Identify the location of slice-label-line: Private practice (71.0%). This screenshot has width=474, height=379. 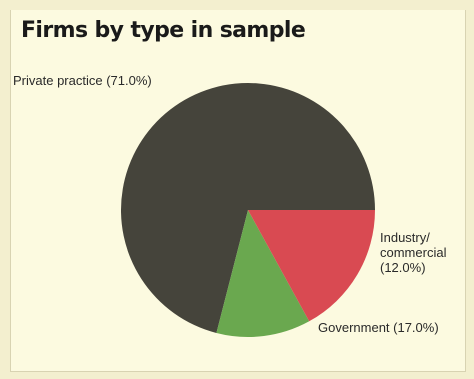
(82, 80).